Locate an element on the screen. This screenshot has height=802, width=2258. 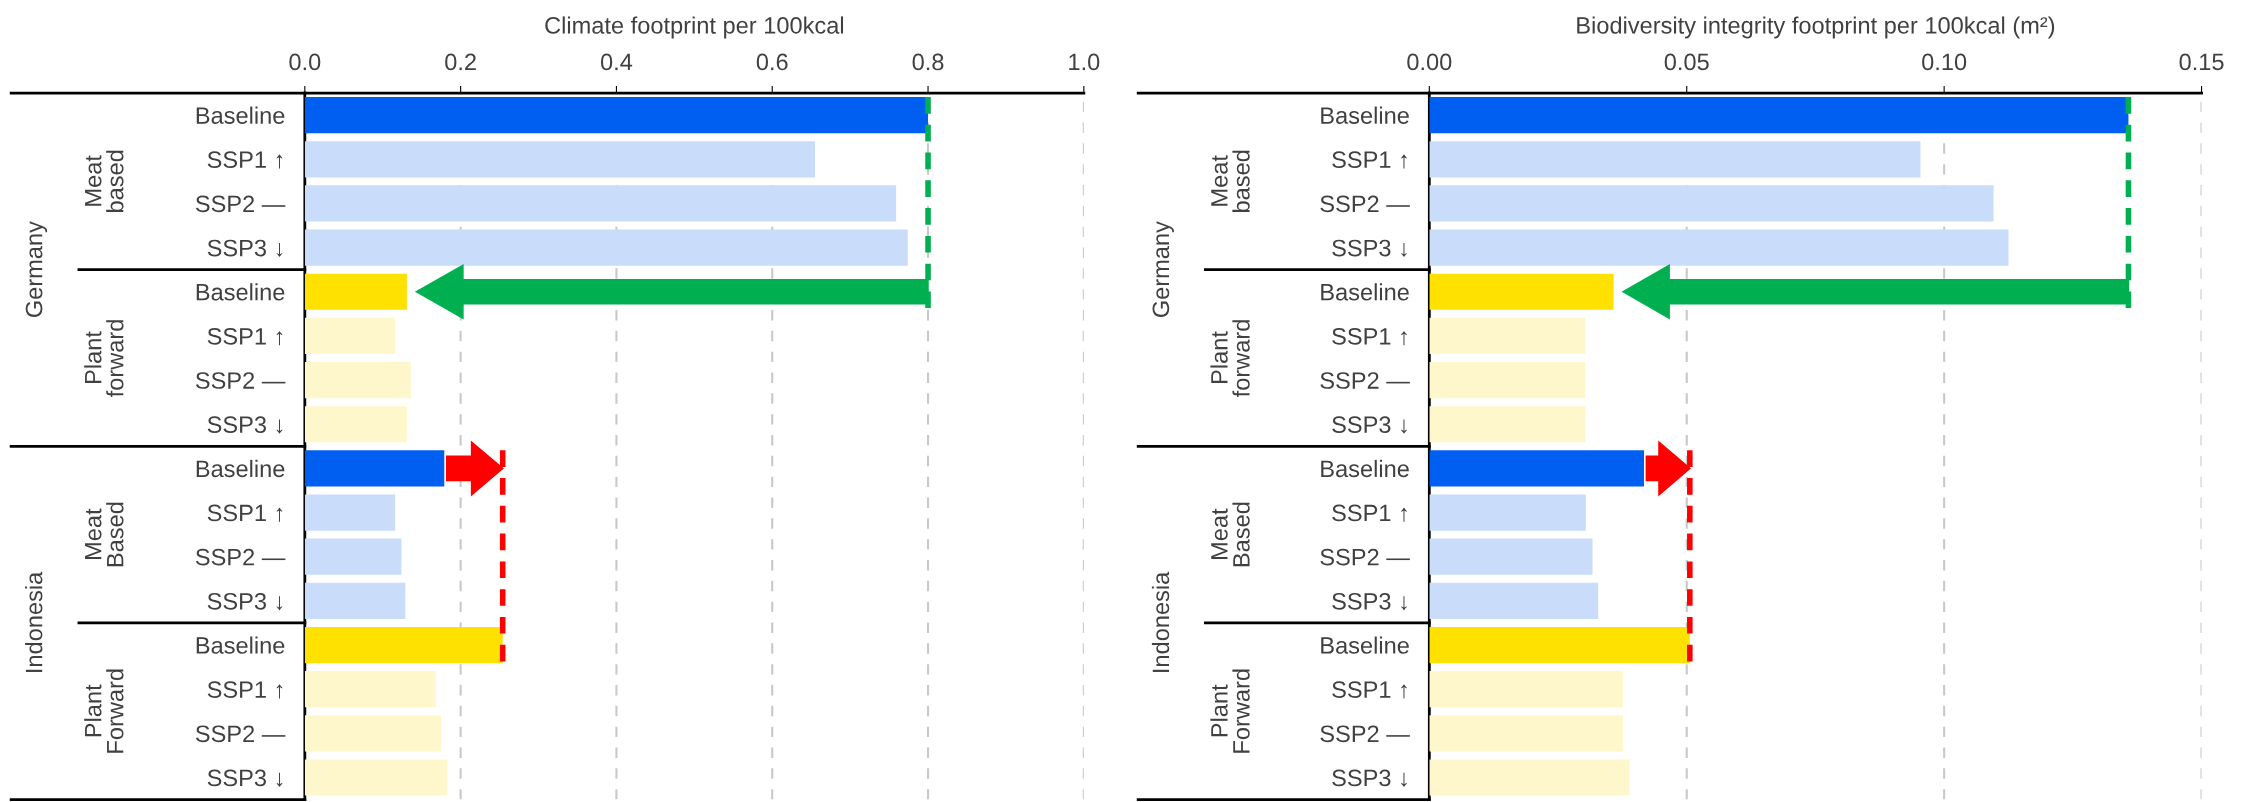
x-tick-label: 1.0 is located at coordinates (1084, 62).